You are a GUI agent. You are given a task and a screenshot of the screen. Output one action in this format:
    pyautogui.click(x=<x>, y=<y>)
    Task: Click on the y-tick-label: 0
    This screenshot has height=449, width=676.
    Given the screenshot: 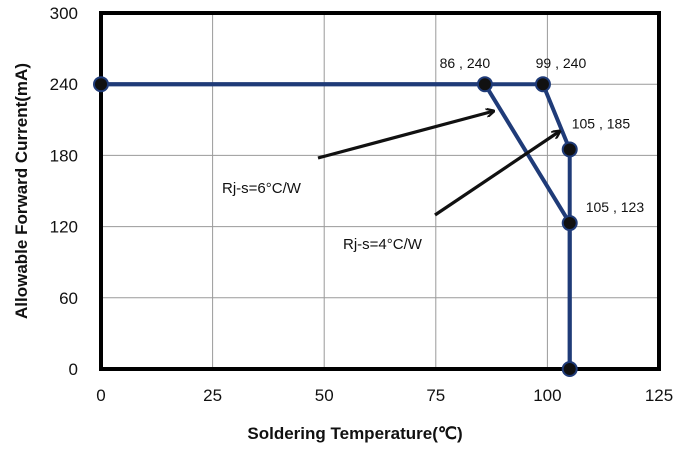 What is the action you would take?
    pyautogui.click(x=73, y=369)
    